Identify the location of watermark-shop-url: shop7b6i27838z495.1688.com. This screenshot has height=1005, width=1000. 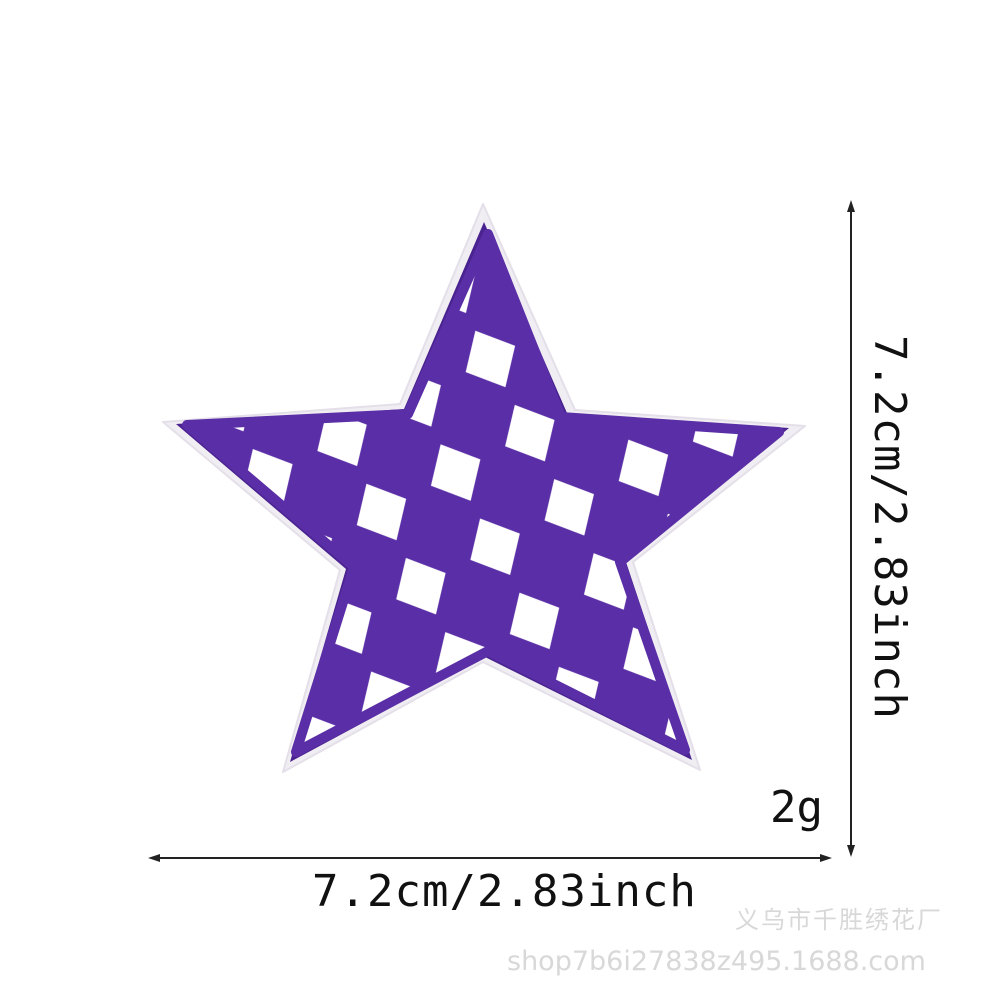
(716, 961).